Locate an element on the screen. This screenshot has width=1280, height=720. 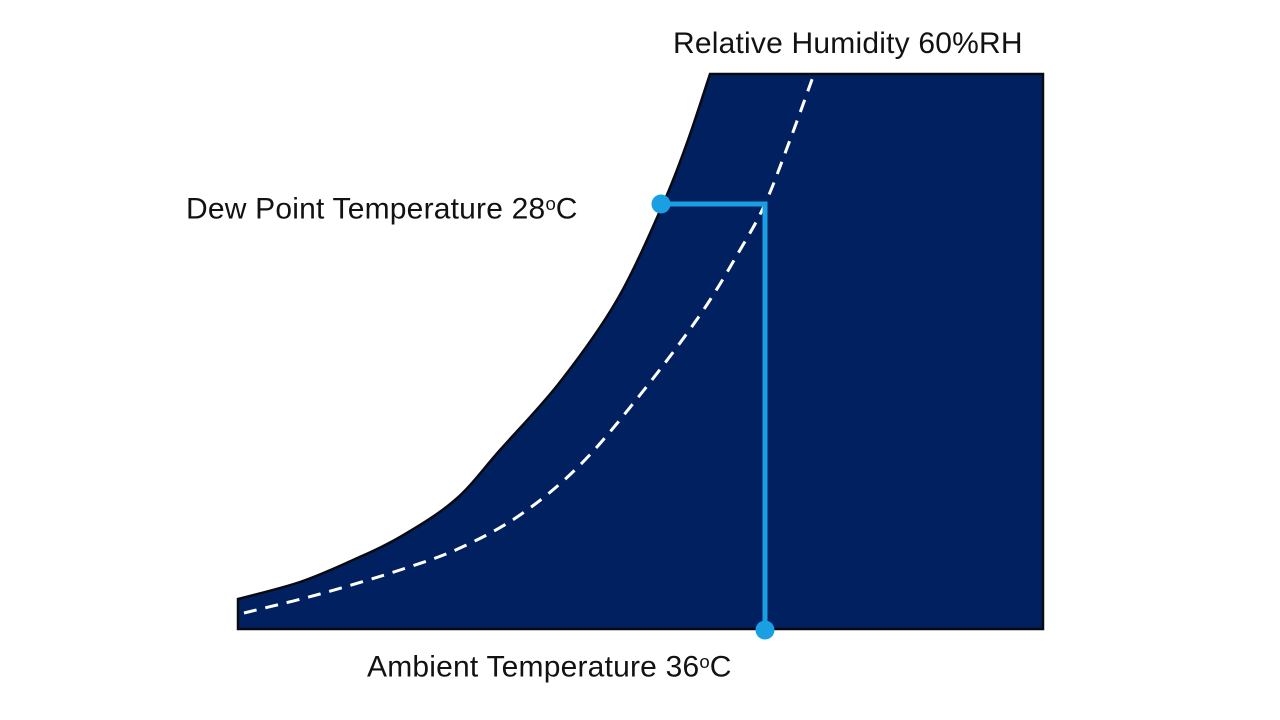
dew-point-label: Dew Point Temperature 28oC is located at coordinates (382, 206).